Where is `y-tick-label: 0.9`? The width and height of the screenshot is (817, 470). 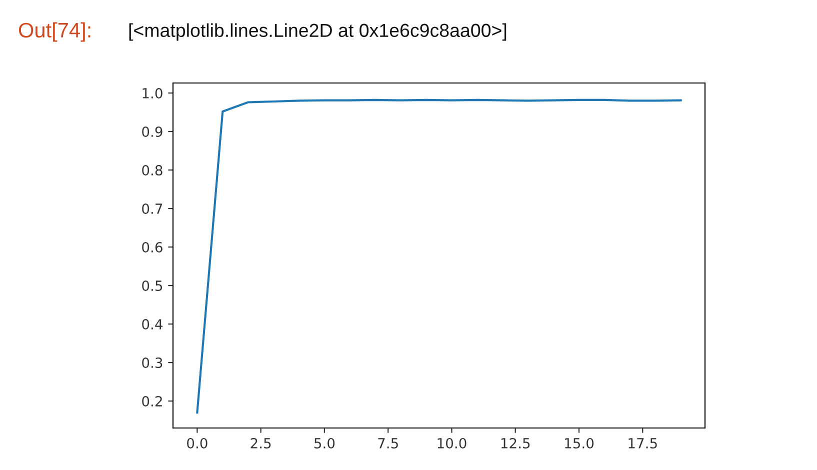
y-tick-label: 0.9 is located at coordinates (152, 131).